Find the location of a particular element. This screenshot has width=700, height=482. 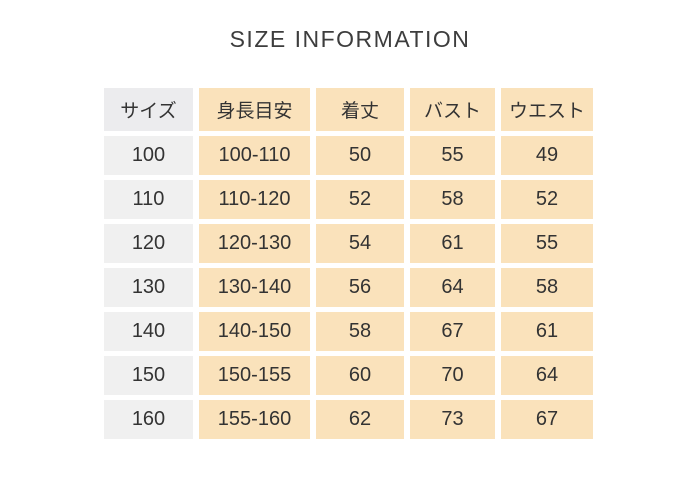

header-cell: サイズ is located at coordinates (148, 109).